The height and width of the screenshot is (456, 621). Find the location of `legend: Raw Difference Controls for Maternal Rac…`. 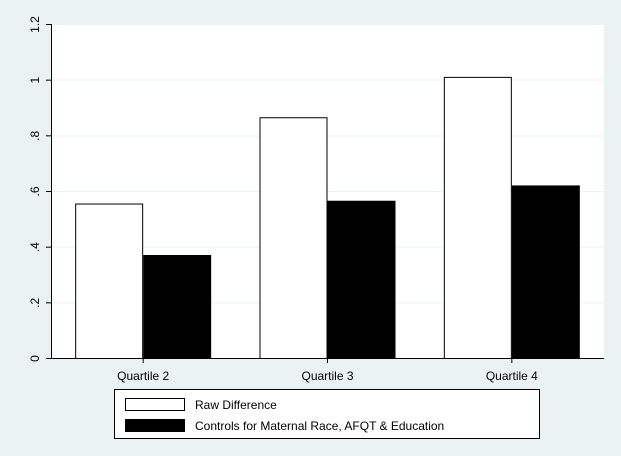

legend: Raw Difference Controls for Maternal Rac… is located at coordinates (327, 414).